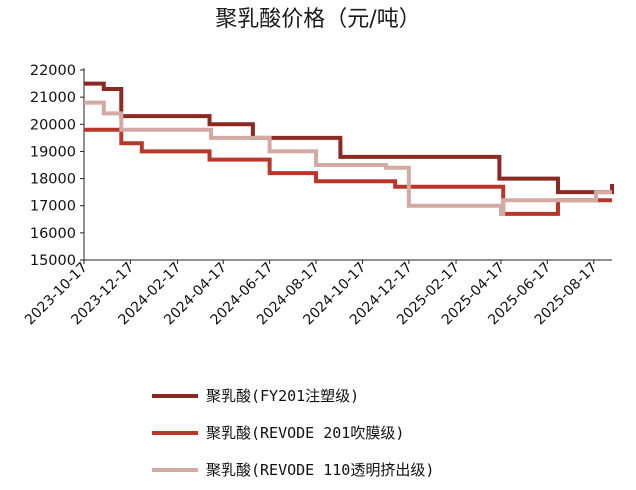 This screenshot has width=636, height=490. What do you see at coordinates (53, 261) in the screenshot?
I see `y-tick-label: 15000` at bounding box center [53, 261].